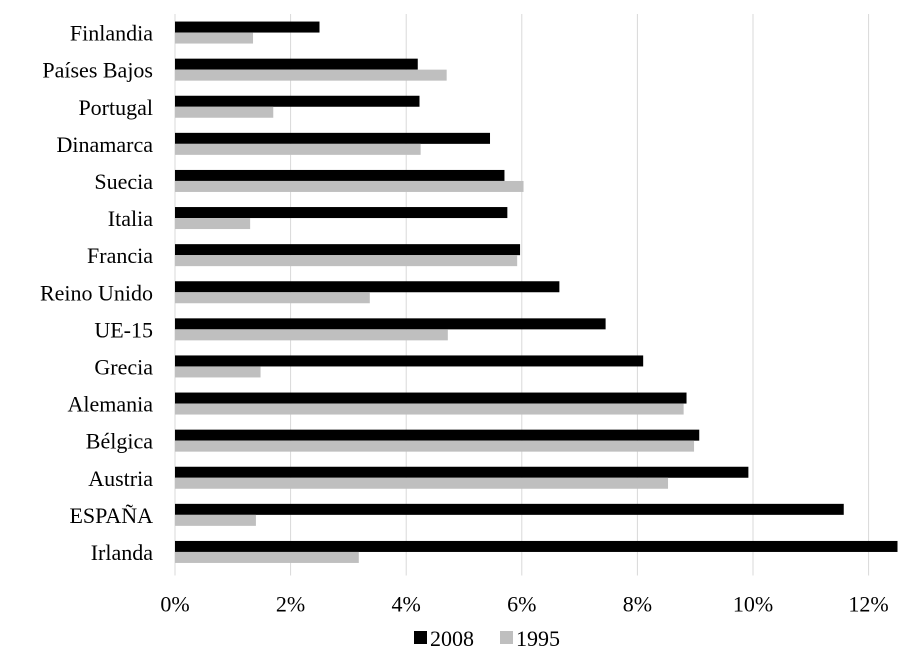 The height and width of the screenshot is (668, 901). Describe the element at coordinates (97, 70) in the screenshot. I see `category-label: Países Bajos` at that location.